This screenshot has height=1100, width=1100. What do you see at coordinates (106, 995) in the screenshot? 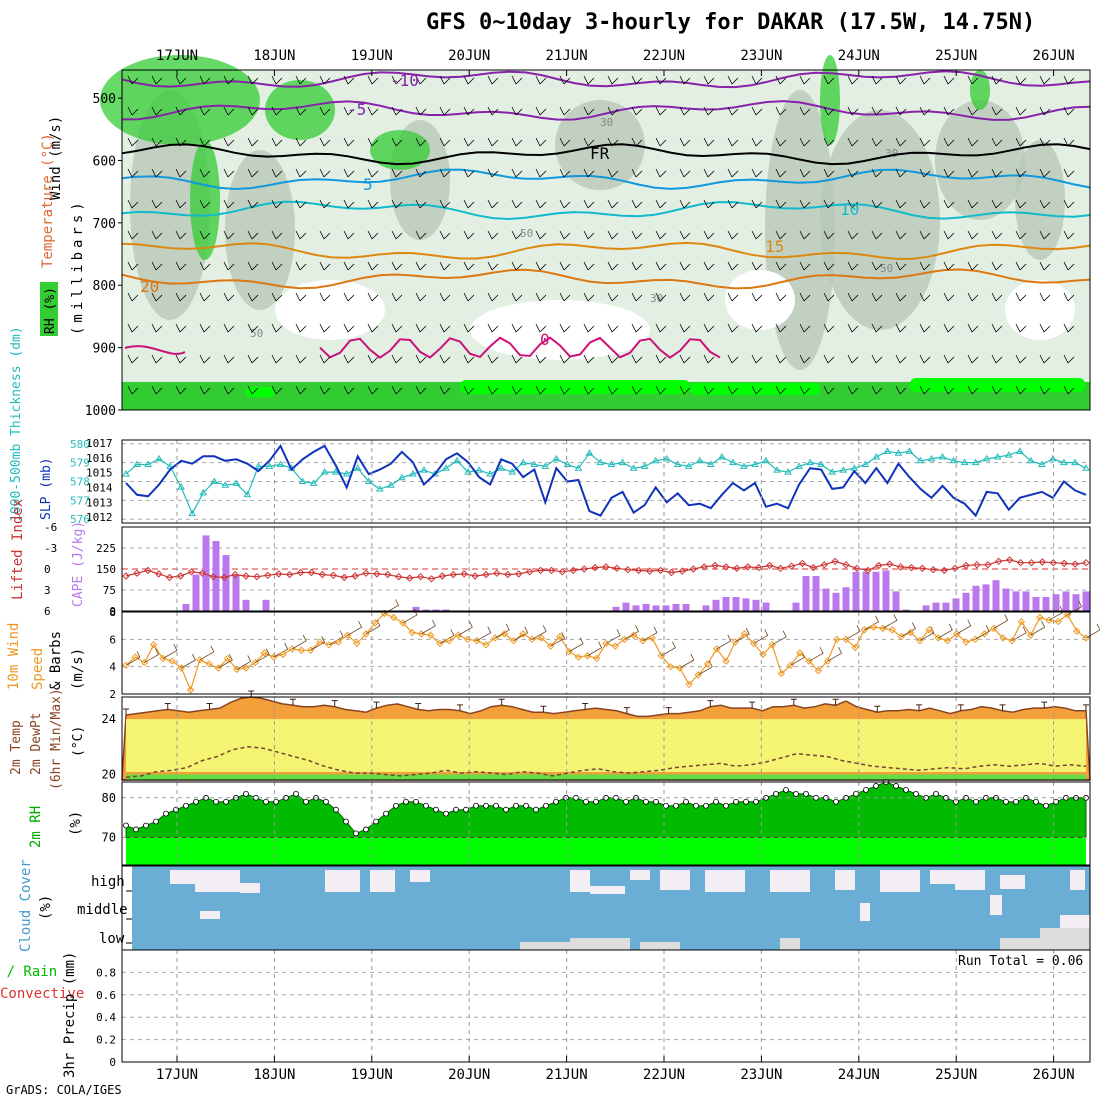
I see `p8-ytick: 0.6` at bounding box center [106, 995].